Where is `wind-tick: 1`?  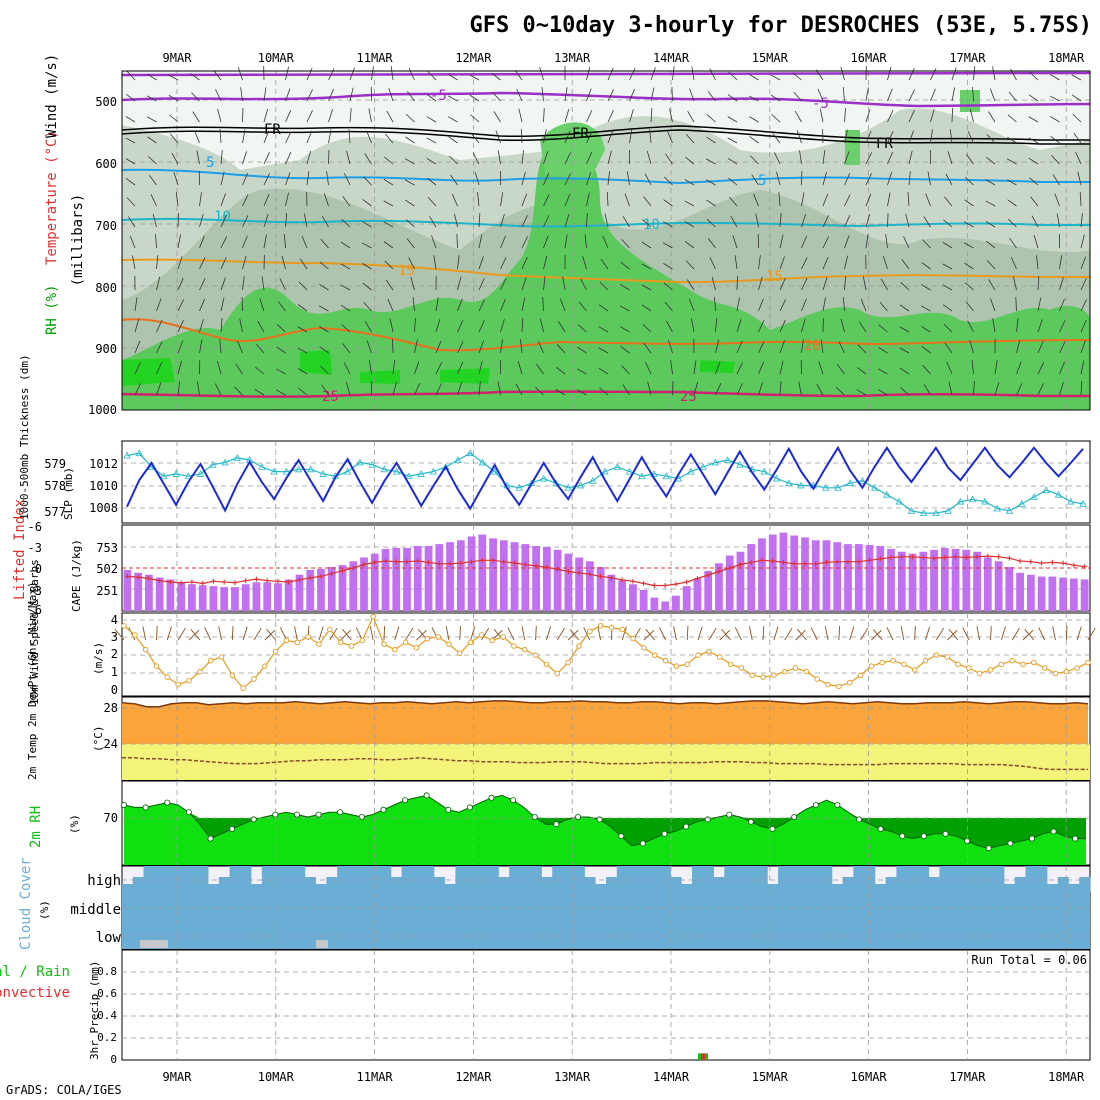
wind-tick: 1 is located at coordinates (114, 672).